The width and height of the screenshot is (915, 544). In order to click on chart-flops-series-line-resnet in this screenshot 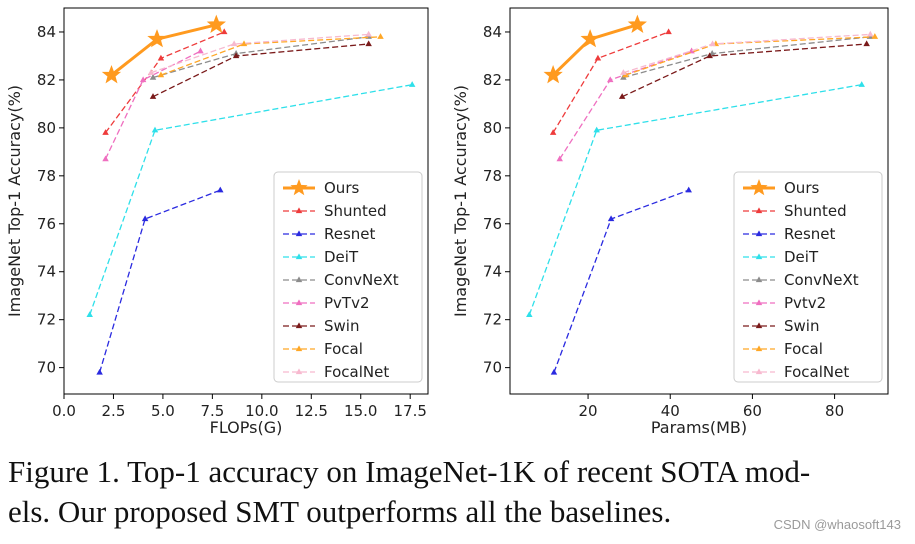, I will do `click(159, 281)`.